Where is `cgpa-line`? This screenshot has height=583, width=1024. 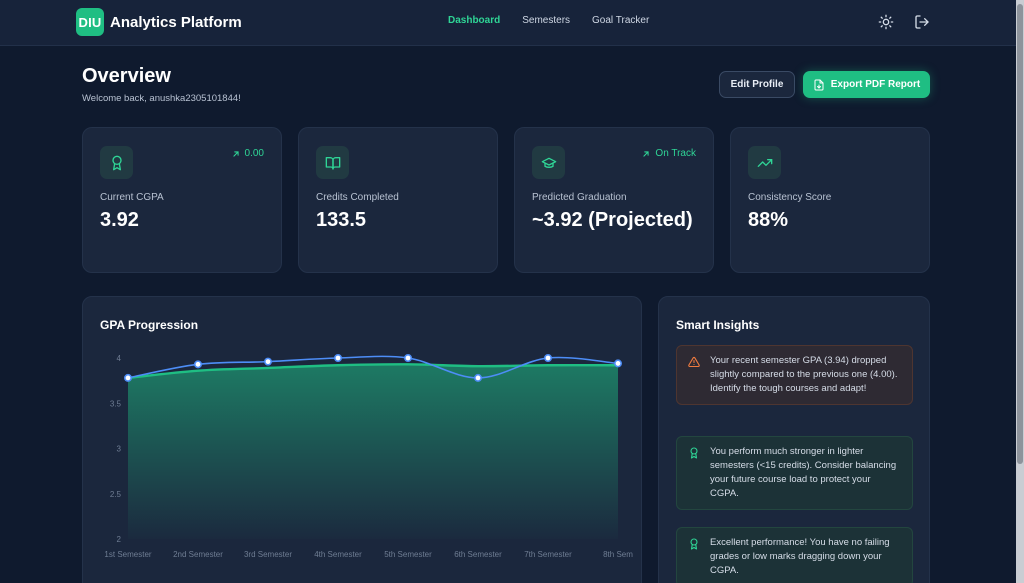
cgpa-line is located at coordinates (373, 371).